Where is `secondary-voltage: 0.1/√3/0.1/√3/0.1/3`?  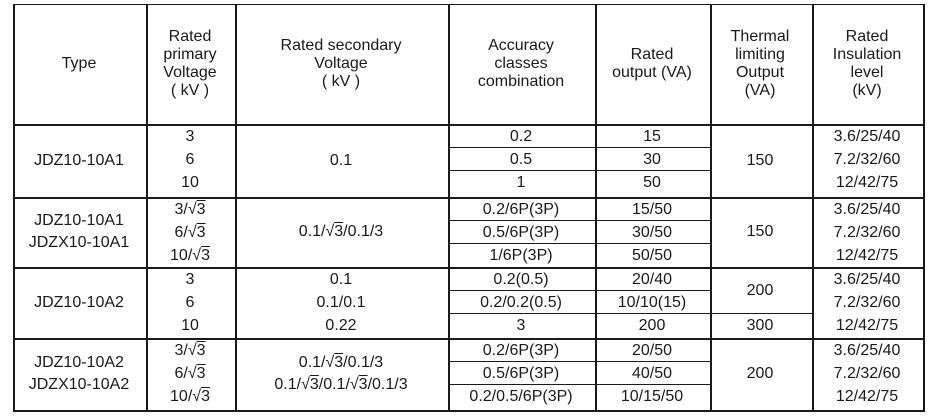
secondary-voltage: 0.1/√3/0.1/√3/0.1/3 is located at coordinates (340, 385).